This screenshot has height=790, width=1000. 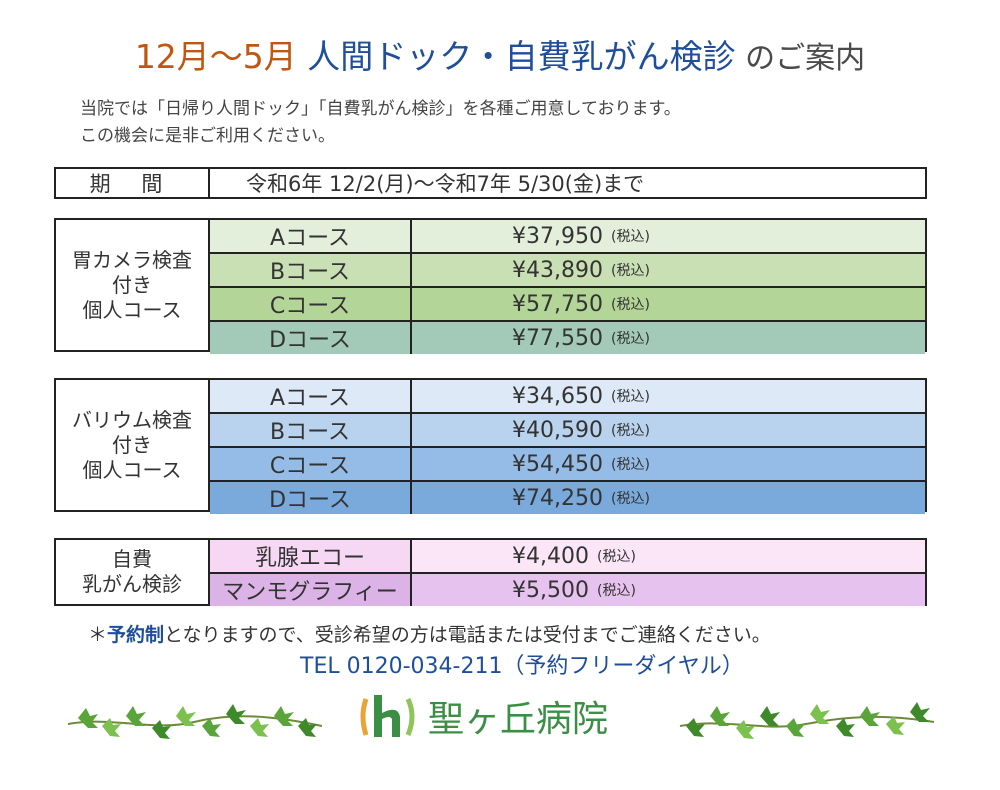 What do you see at coordinates (133, 572) in the screenshot?
I see `category-label: 自費 乳がん検診` at bounding box center [133, 572].